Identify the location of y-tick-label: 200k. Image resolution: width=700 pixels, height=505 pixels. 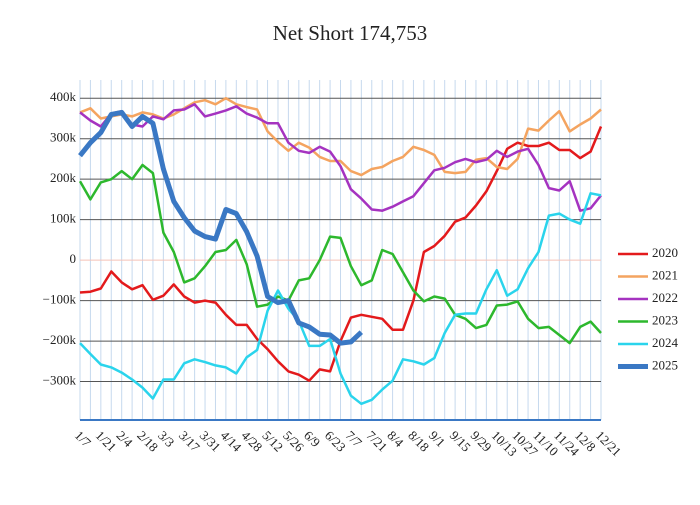
(63, 177).